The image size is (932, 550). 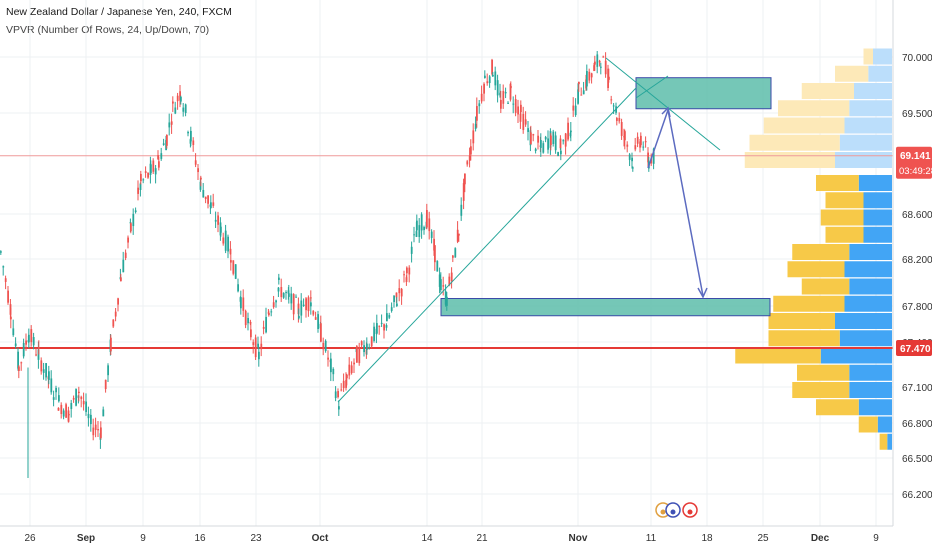 What do you see at coordinates (820, 538) in the screenshot?
I see `x-tick-label: Dec` at bounding box center [820, 538].